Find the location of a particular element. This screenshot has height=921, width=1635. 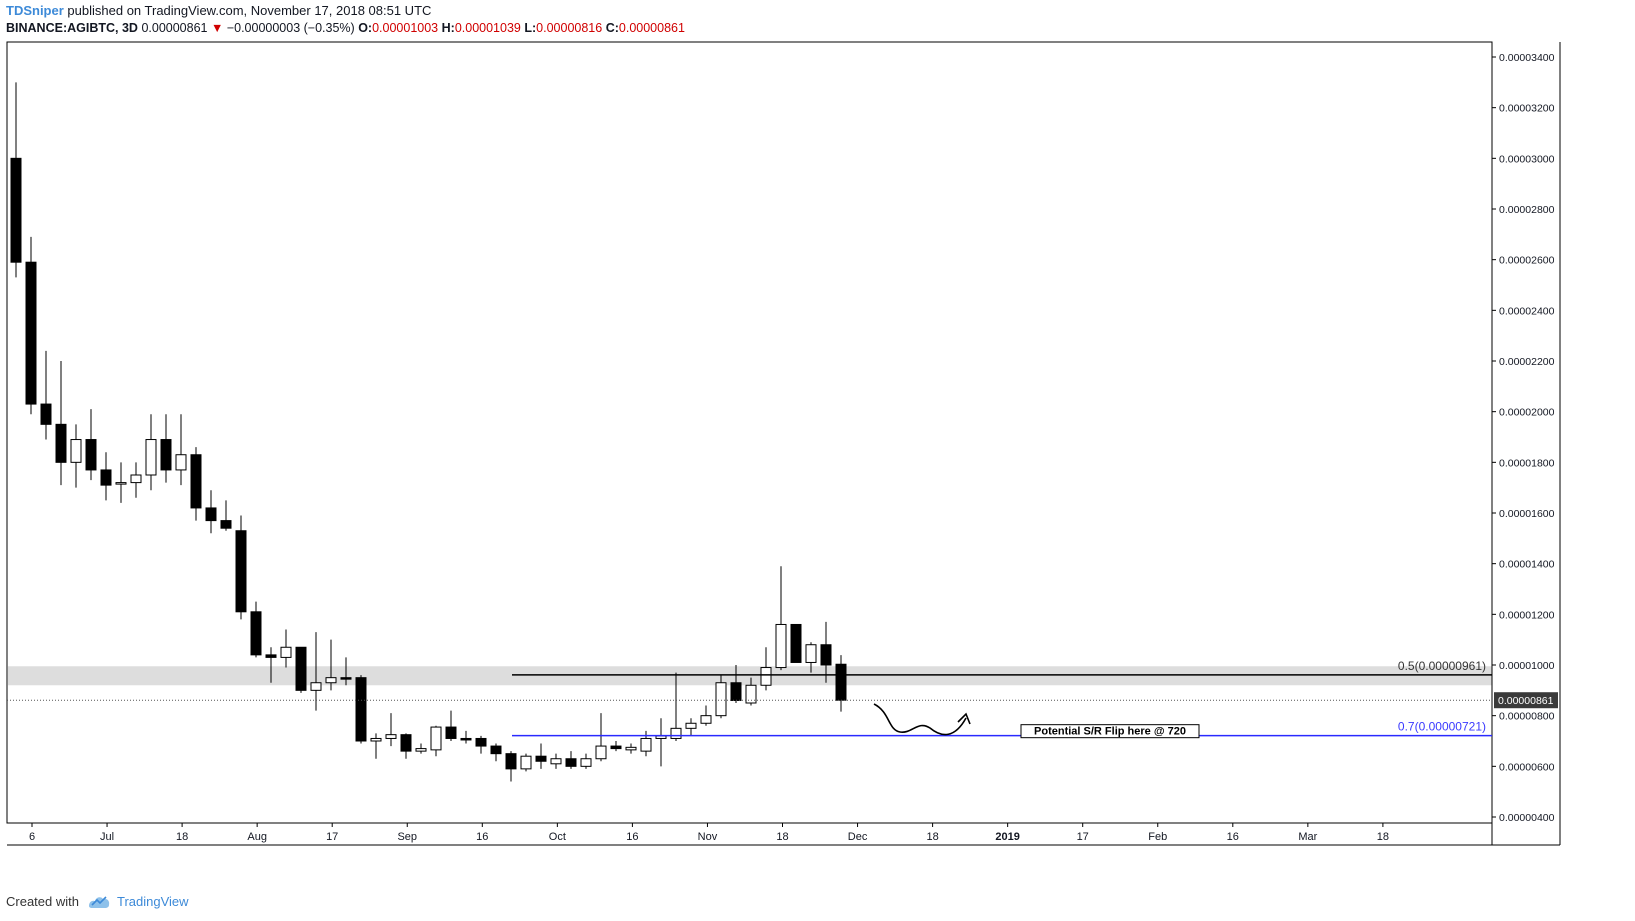

x-tick-label: 6 is located at coordinates (32, 837).